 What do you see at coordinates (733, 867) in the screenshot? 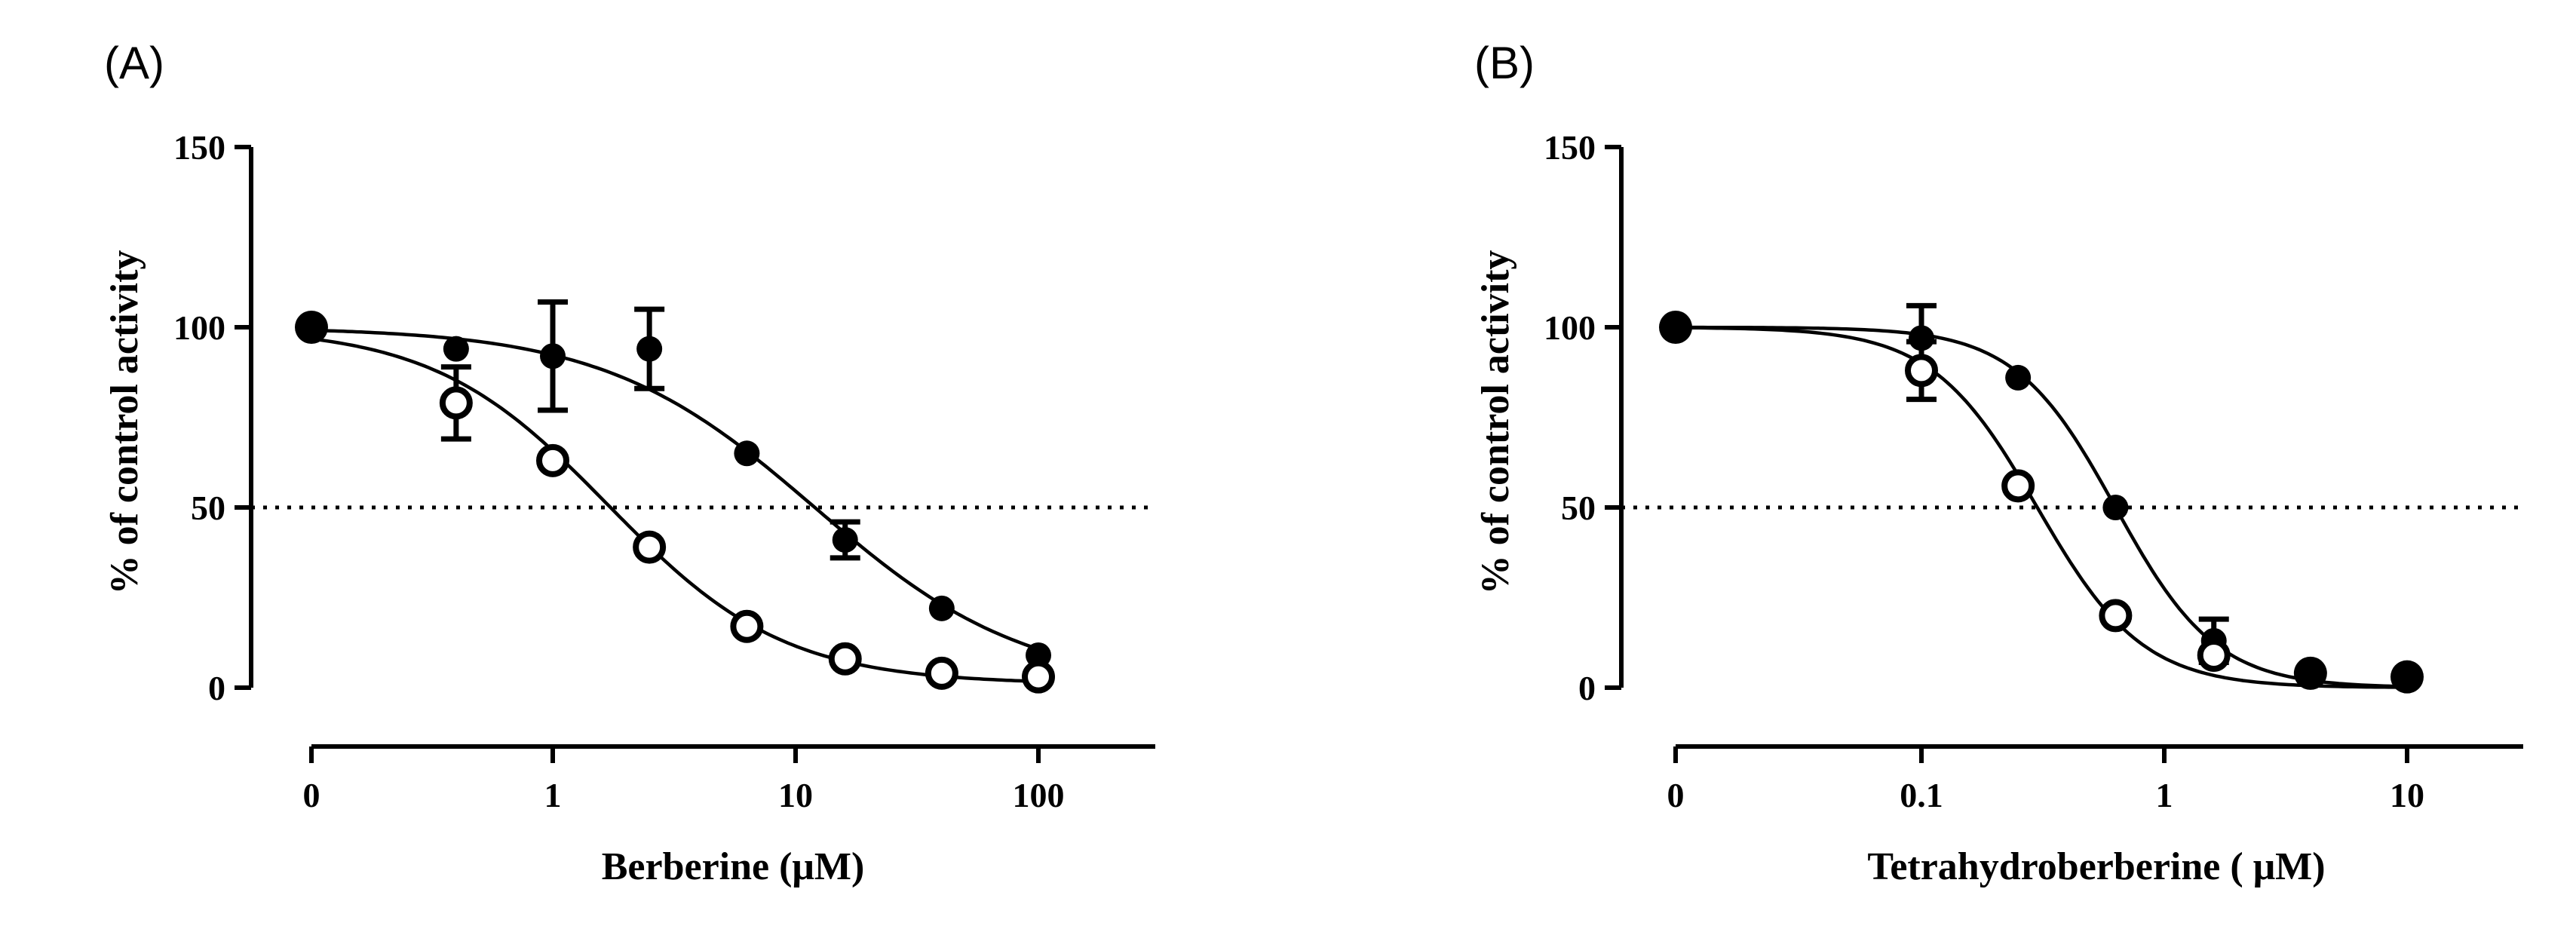
I see `x-axis-title: Berberine (μM)` at bounding box center [733, 867].